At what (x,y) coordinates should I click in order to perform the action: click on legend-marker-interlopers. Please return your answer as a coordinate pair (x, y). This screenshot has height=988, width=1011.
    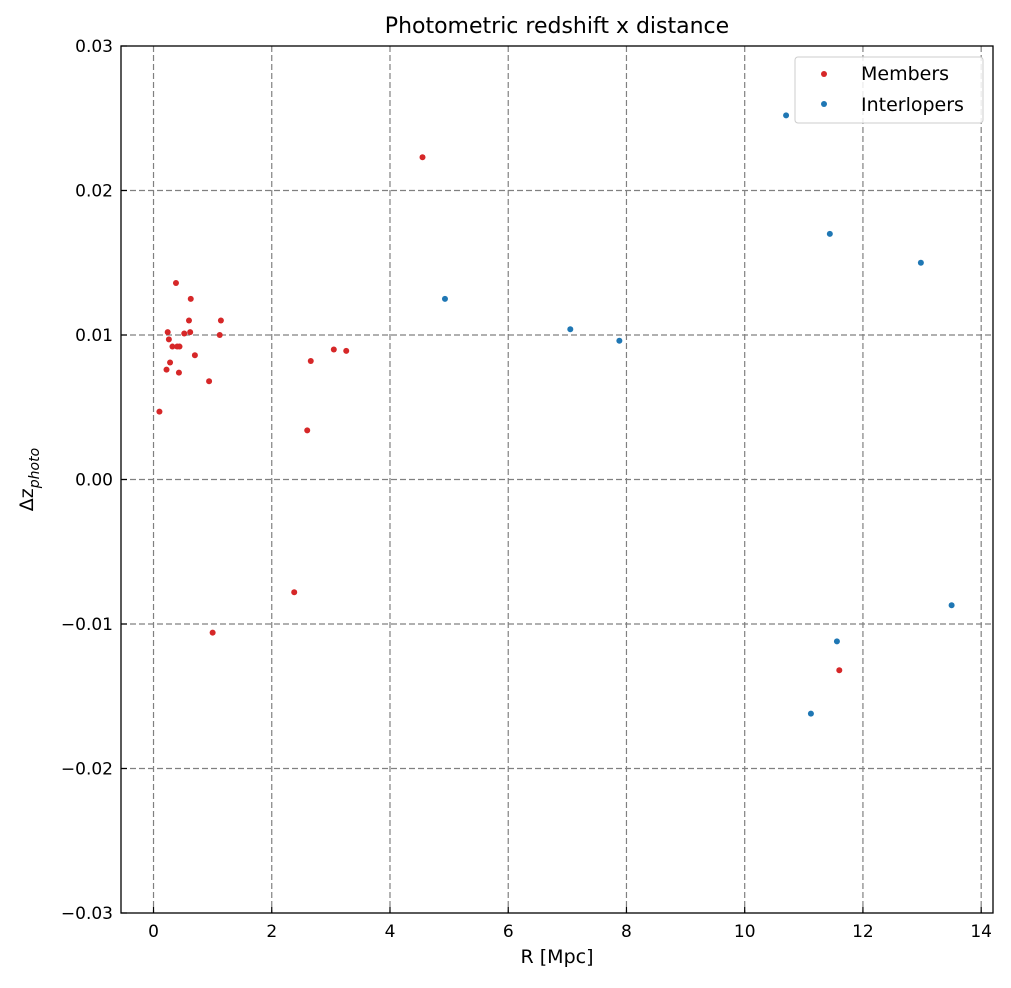
    Looking at the image, I should click on (824, 104).